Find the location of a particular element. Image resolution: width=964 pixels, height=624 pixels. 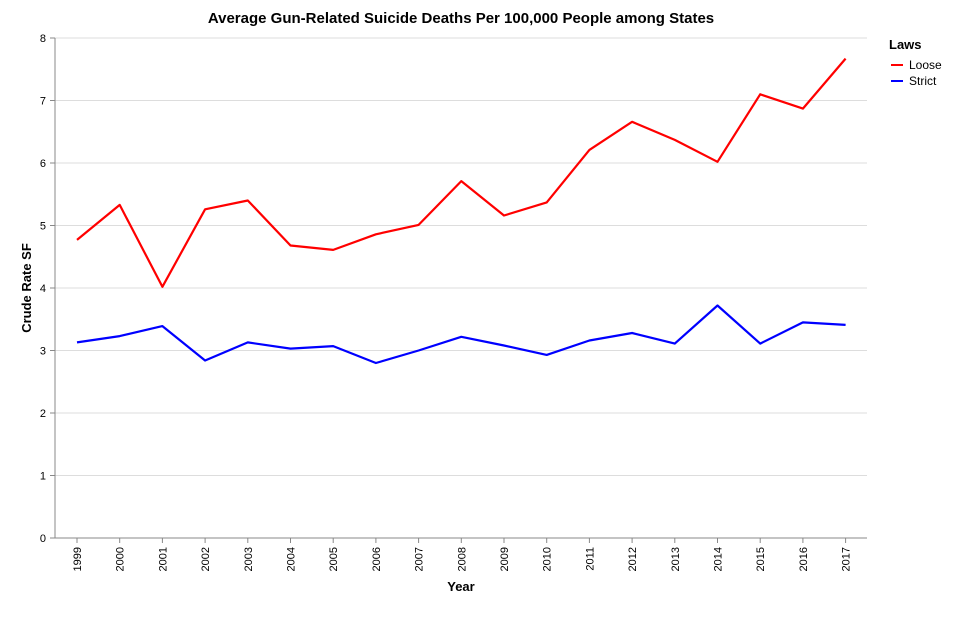

x-tick-label: 1999 is located at coordinates (78, 559).